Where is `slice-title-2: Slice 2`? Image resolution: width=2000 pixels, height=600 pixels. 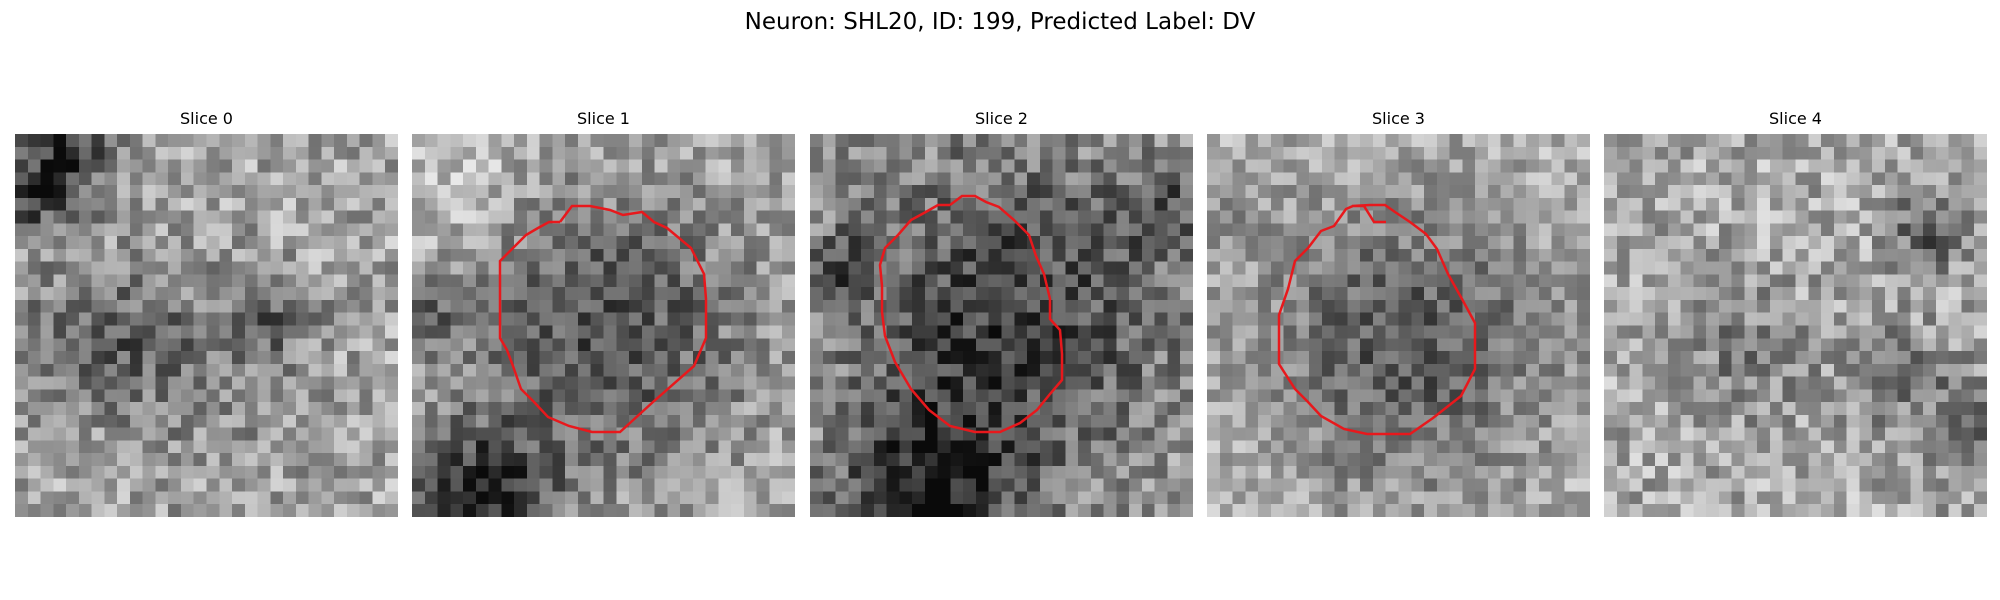 slice-title-2: Slice 2 is located at coordinates (1001, 118).